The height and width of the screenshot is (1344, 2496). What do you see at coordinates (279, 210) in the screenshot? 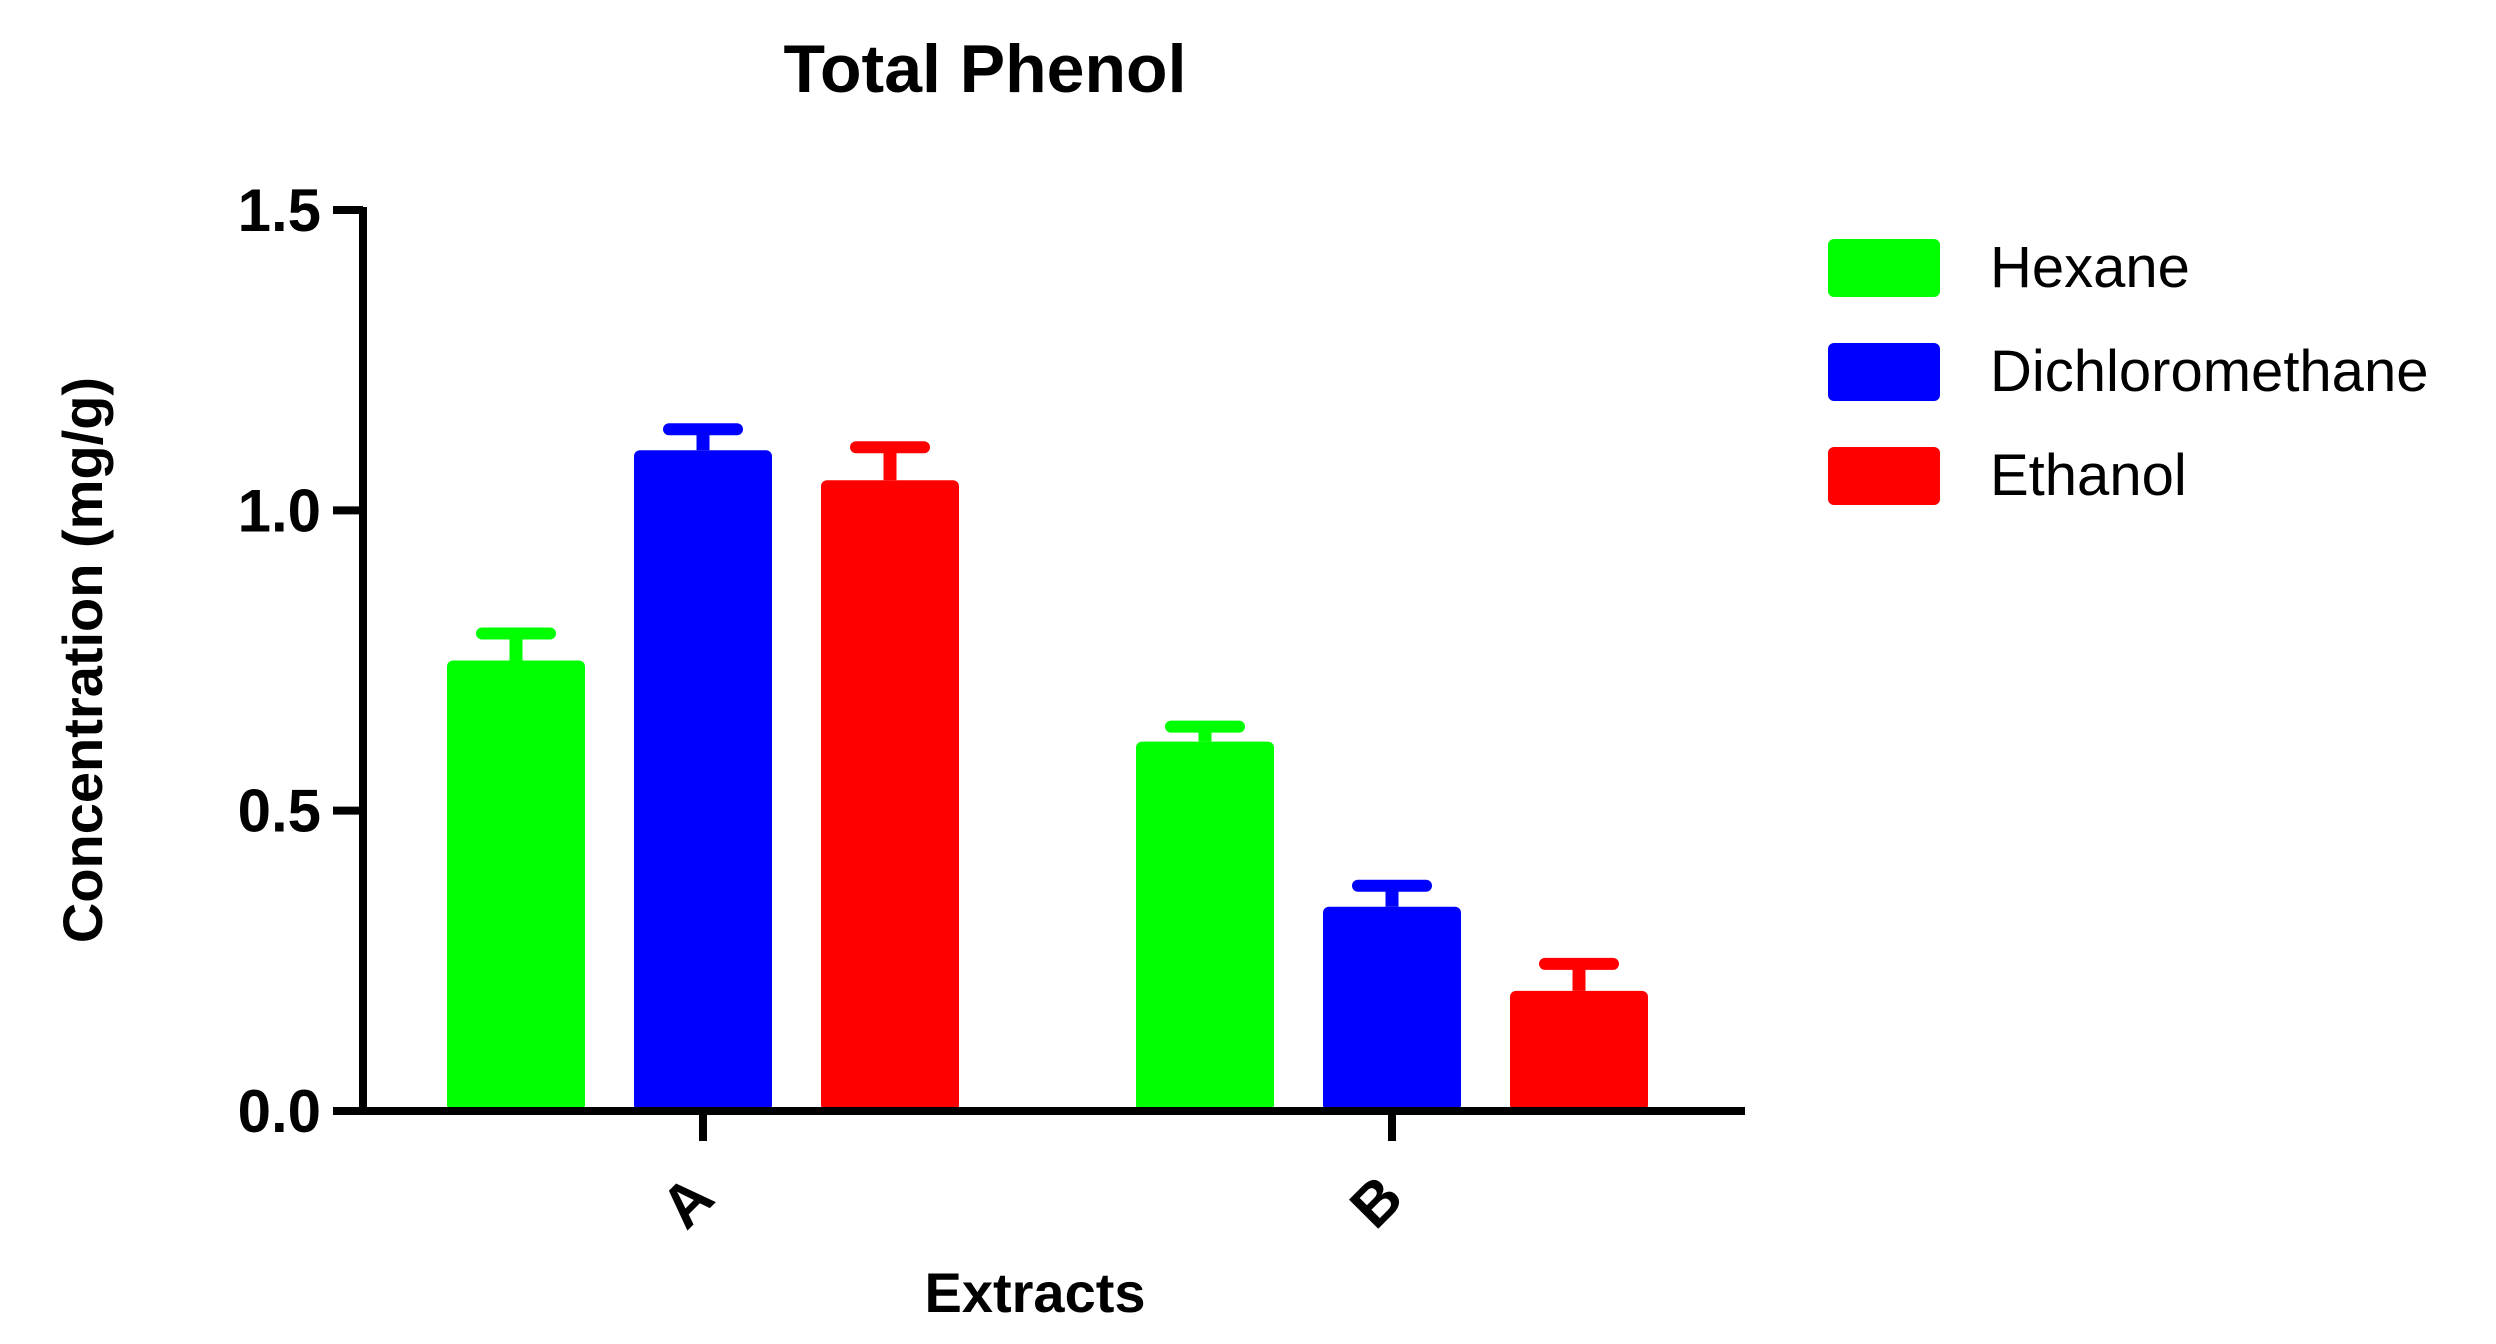
I see `y-tick-label: 1.5` at bounding box center [279, 210].